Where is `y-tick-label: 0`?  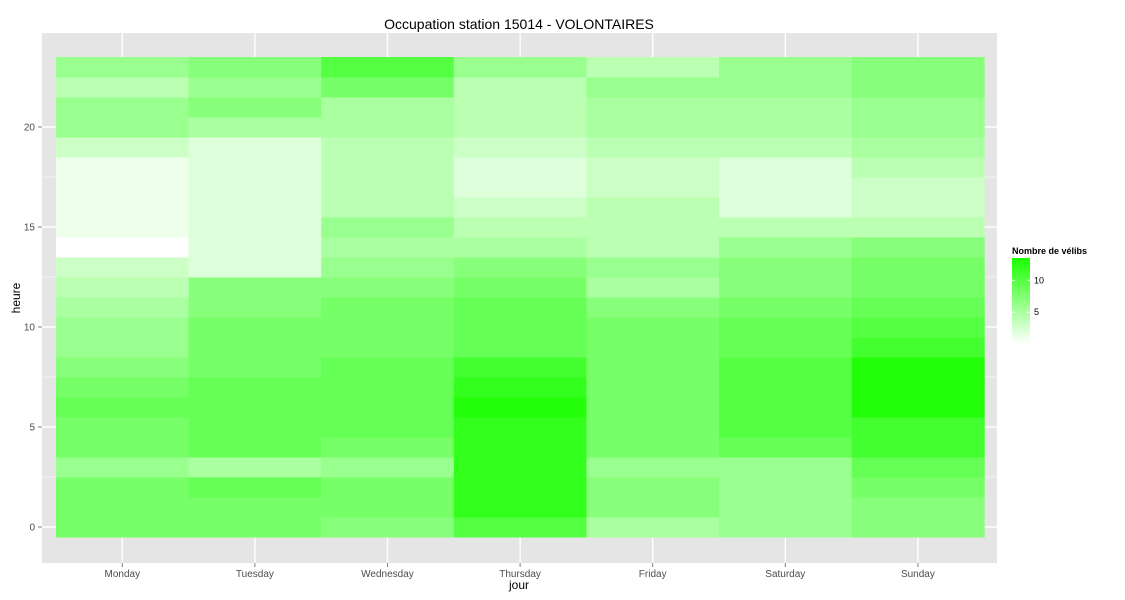
y-tick-label: 0 is located at coordinates (32, 528).